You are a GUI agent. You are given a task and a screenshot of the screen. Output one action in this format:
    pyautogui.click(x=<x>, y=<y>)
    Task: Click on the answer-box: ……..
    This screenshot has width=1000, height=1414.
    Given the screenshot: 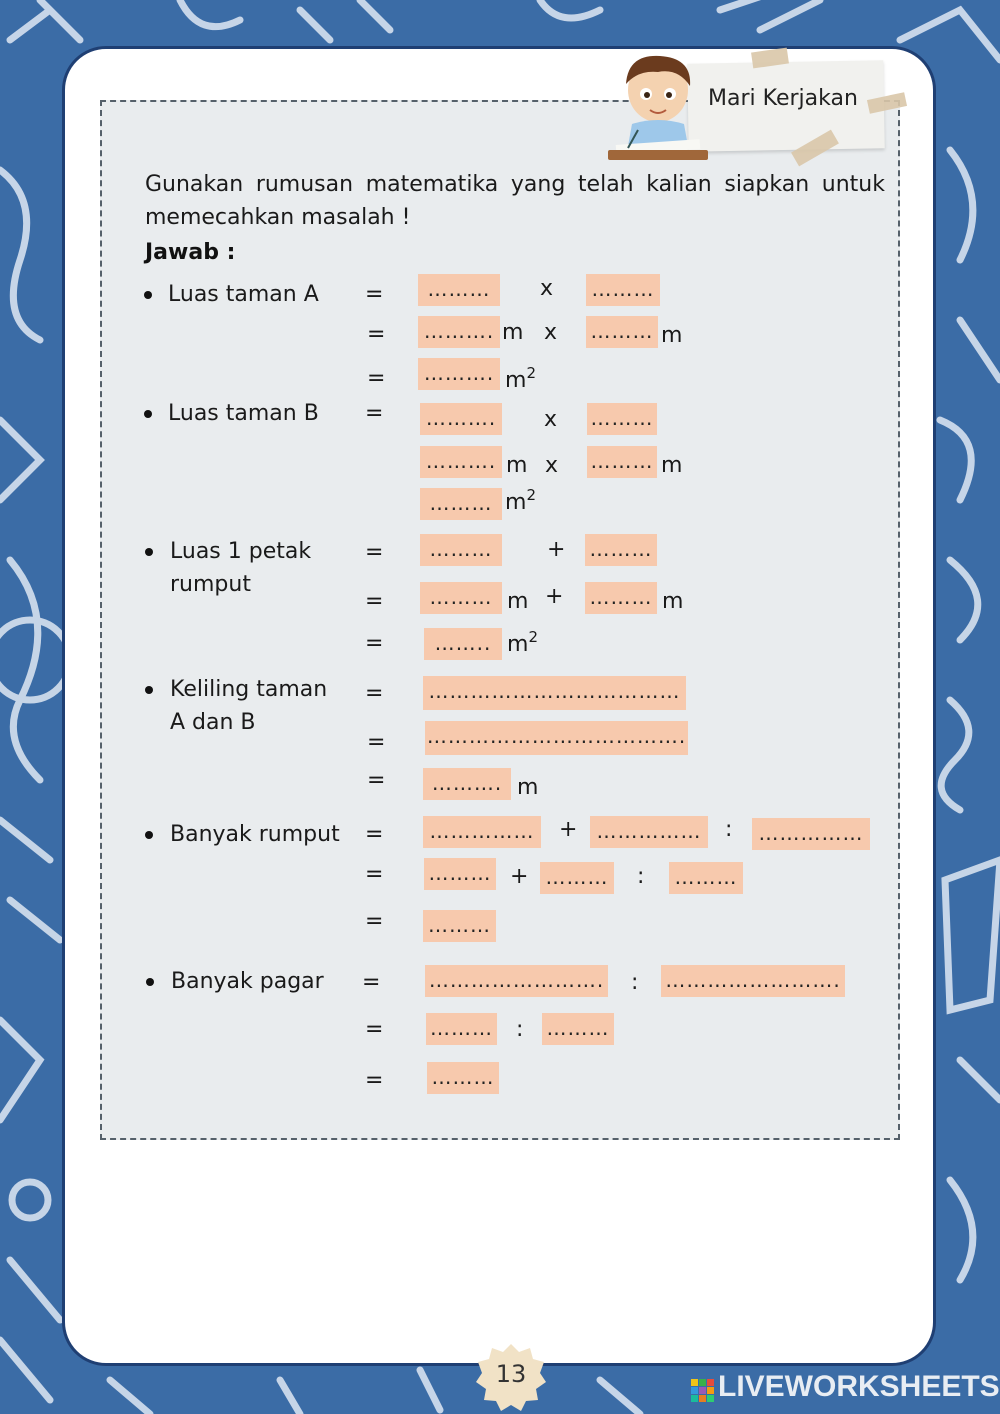 What is the action you would take?
    pyautogui.click(x=463, y=644)
    